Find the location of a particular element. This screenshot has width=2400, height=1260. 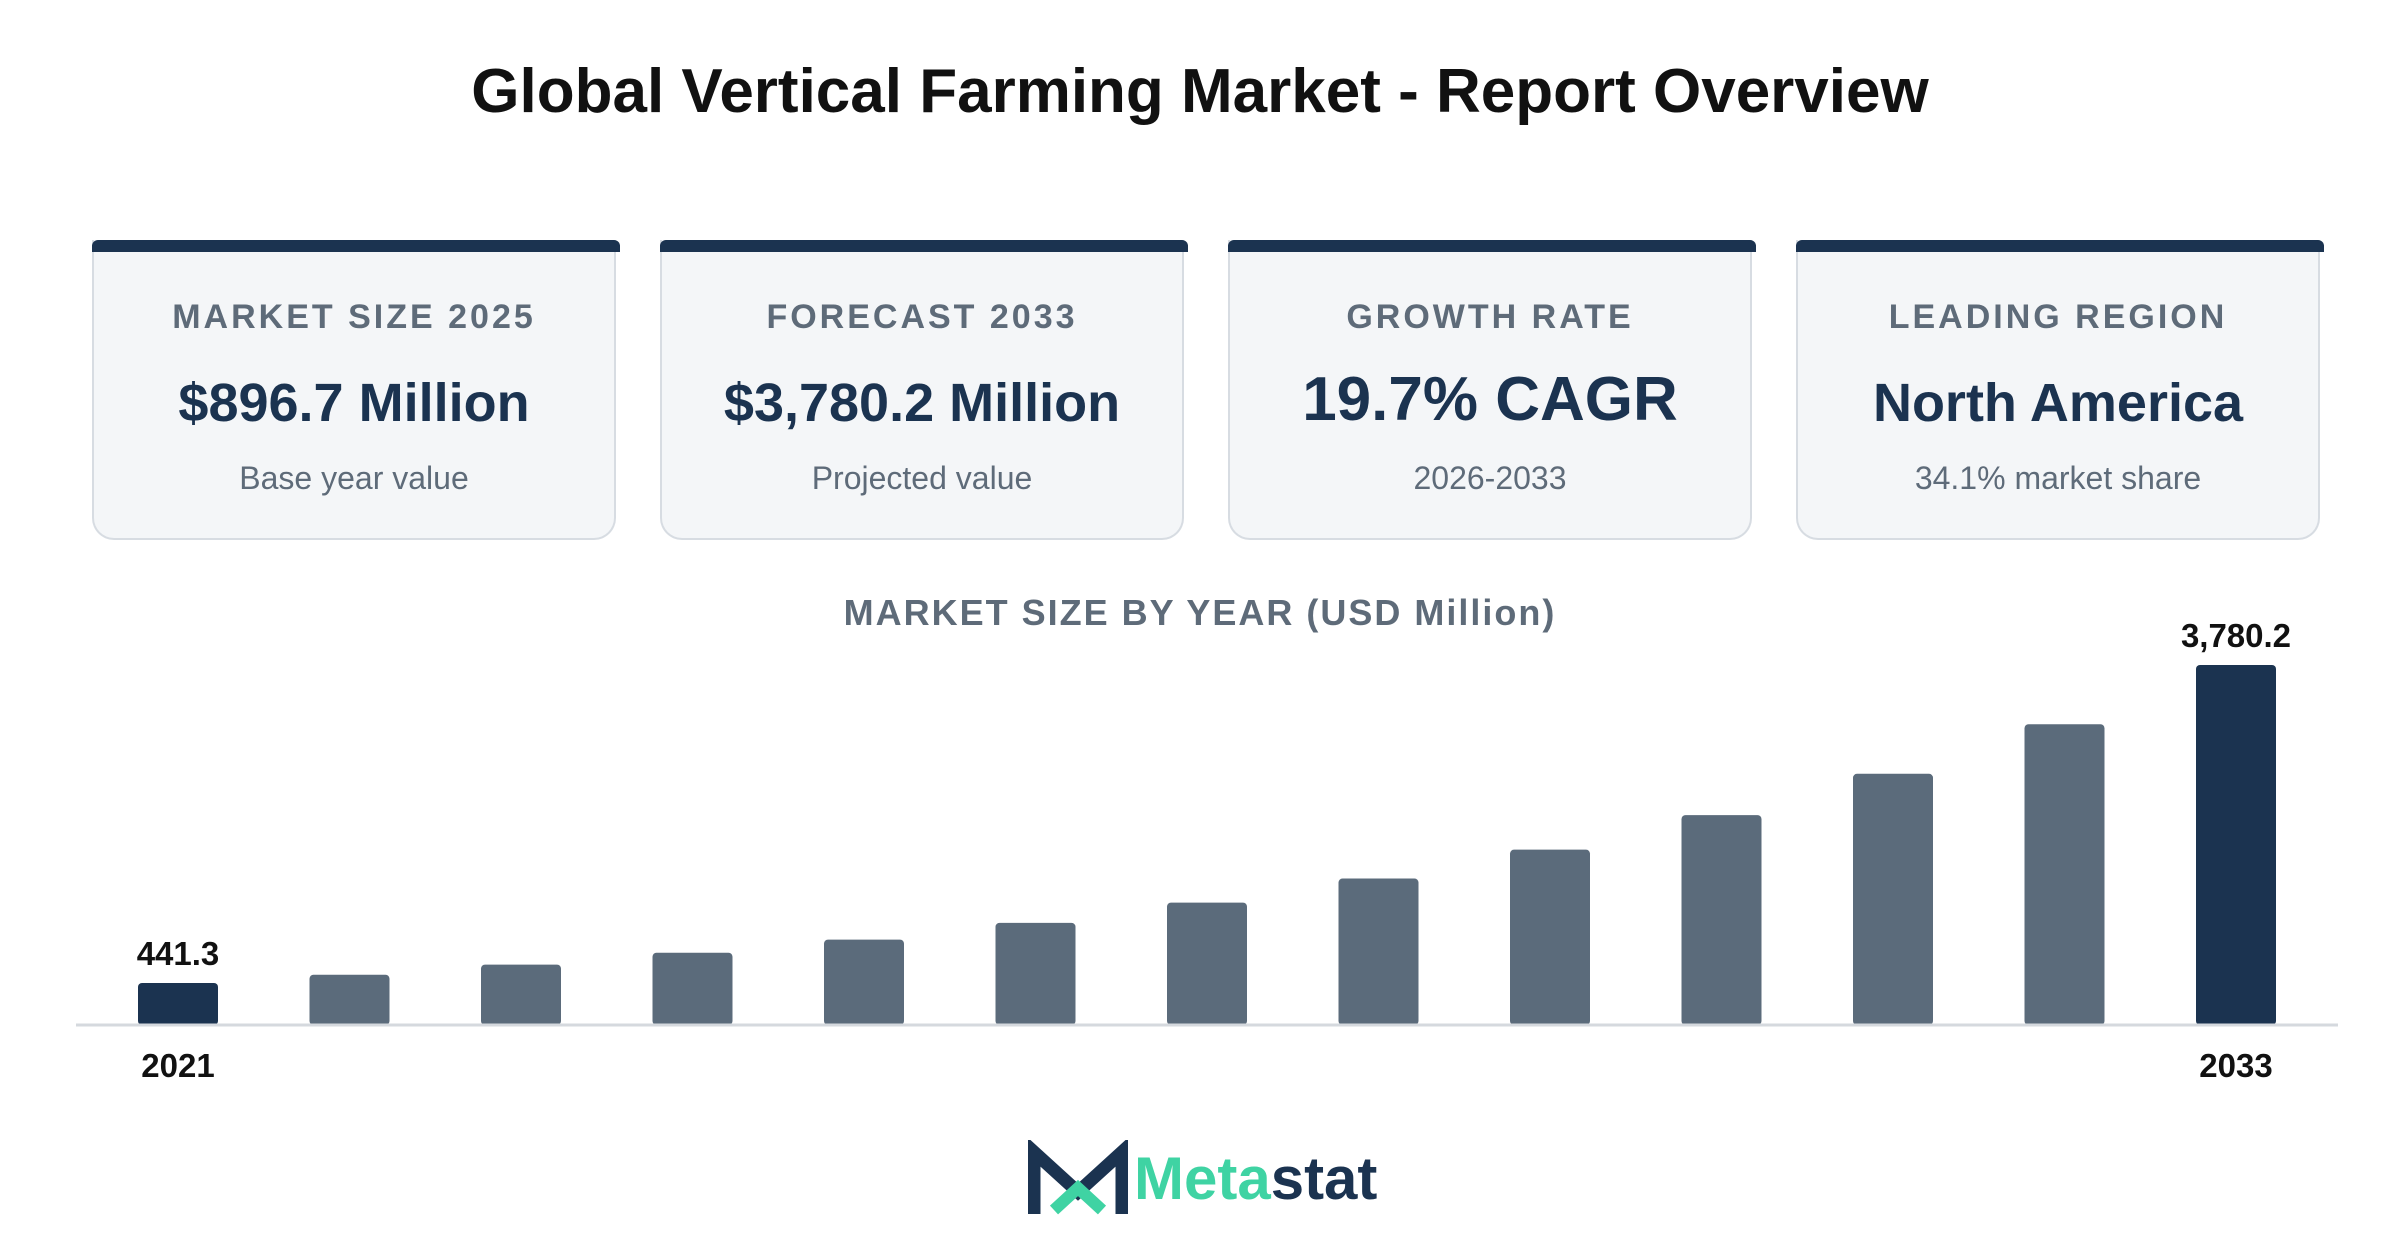

bar-2021 is located at coordinates (178, 1003).